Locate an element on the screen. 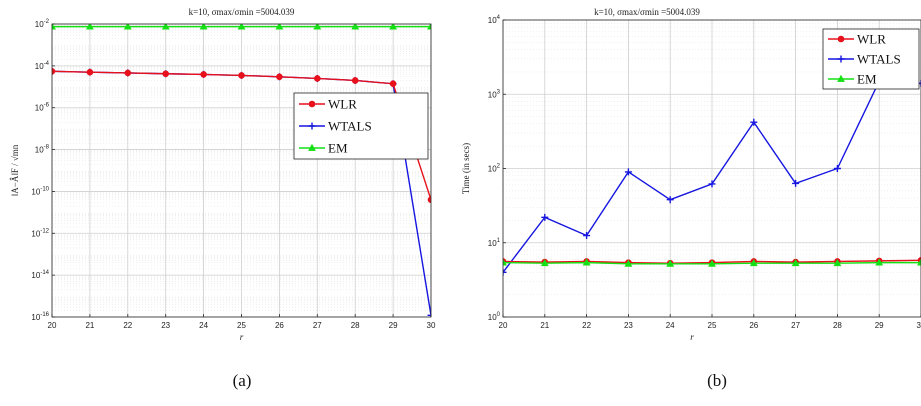 The width and height of the screenshot is (921, 406). y-tick-label: 10⁻¹⁴ is located at coordinates (40, 275).